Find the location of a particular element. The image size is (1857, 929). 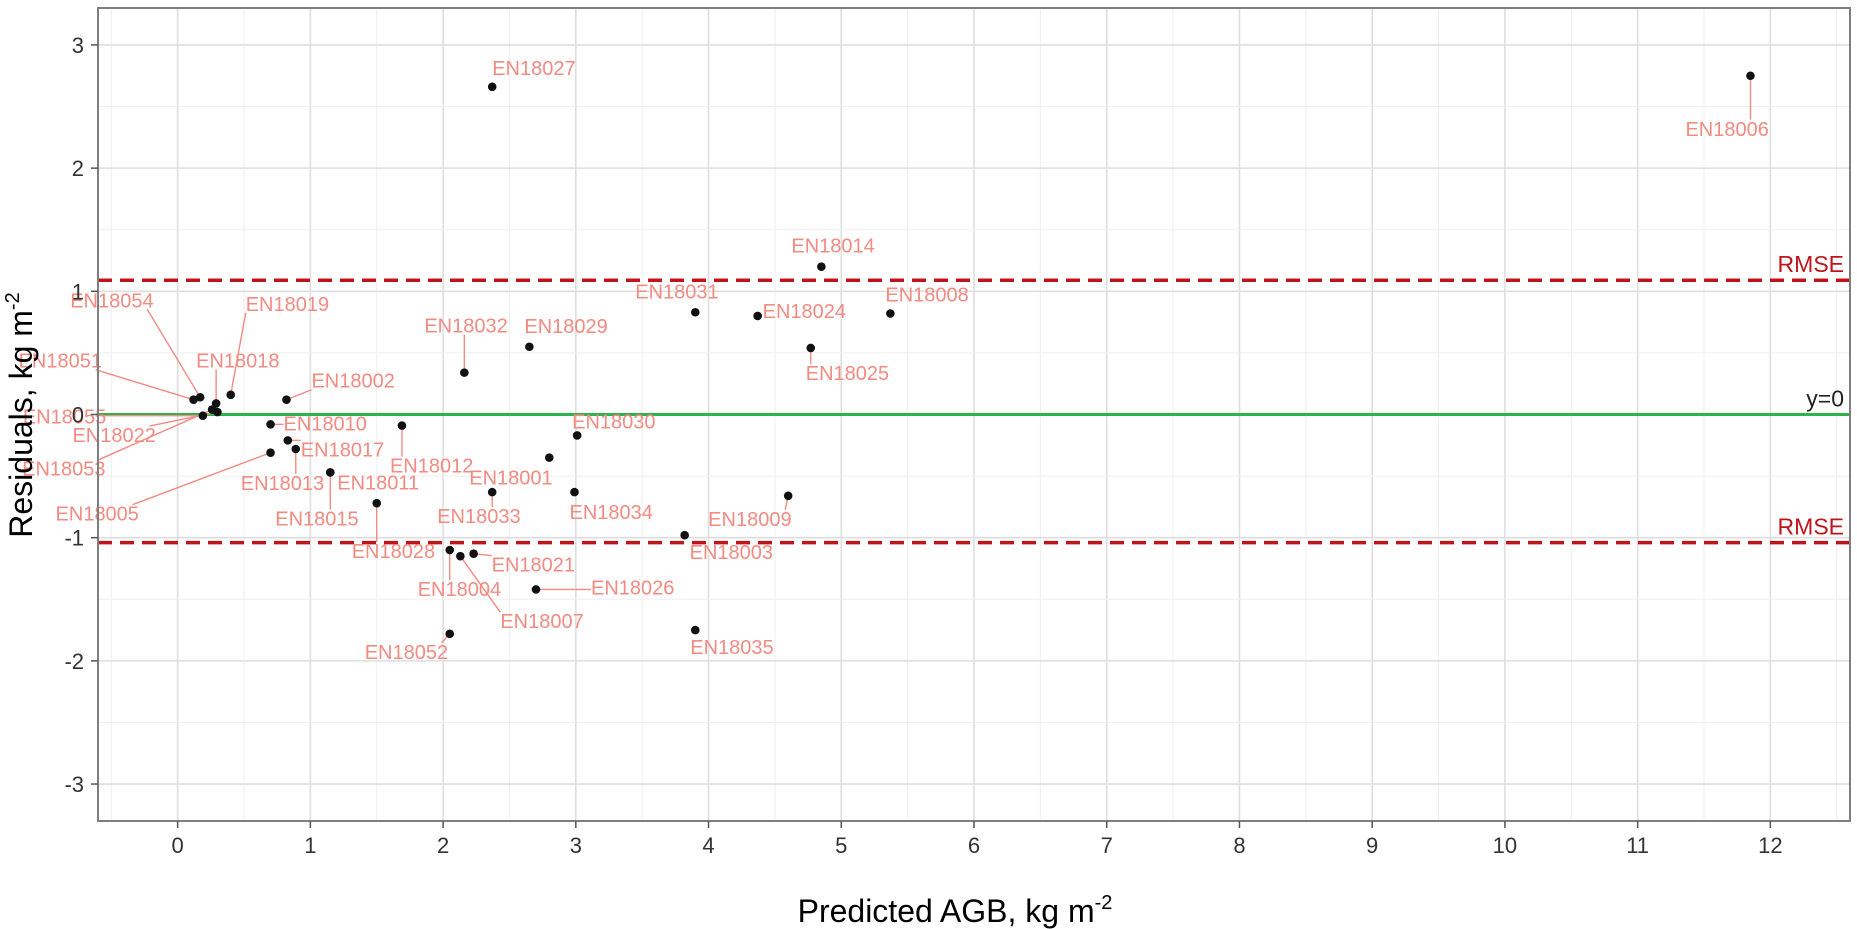

point-label: EN18024 is located at coordinates (804, 312).